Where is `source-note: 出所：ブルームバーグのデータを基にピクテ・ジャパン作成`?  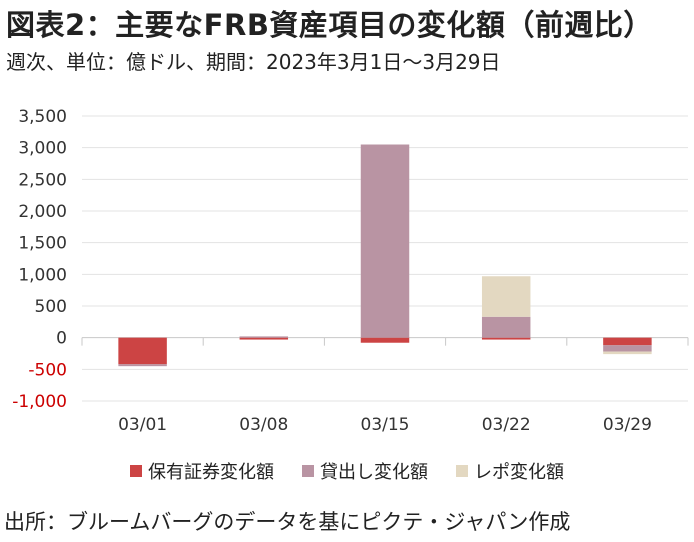
source-note: 出所：ブルームバーグのデータを基にピクテ・ジャパン作成 is located at coordinates (287, 522).